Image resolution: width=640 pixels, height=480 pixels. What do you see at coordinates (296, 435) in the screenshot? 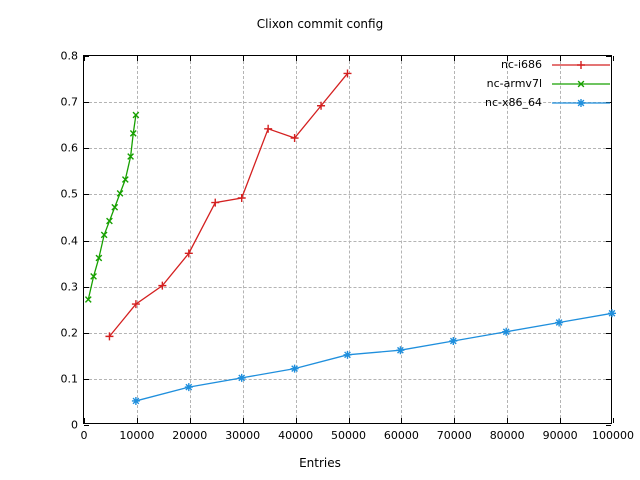
I see `x-tick-label: 40000` at bounding box center [296, 435].